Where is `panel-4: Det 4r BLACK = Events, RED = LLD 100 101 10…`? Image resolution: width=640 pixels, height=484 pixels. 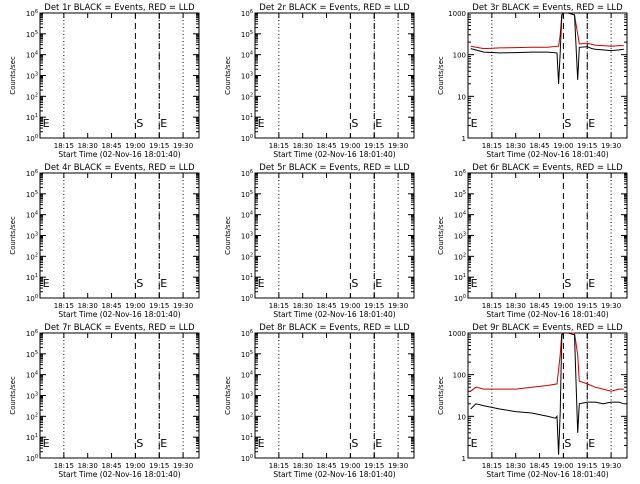 panel-4: Det 4r BLACK = Events, RED = LLD 100 101 10… is located at coordinates (104, 241).